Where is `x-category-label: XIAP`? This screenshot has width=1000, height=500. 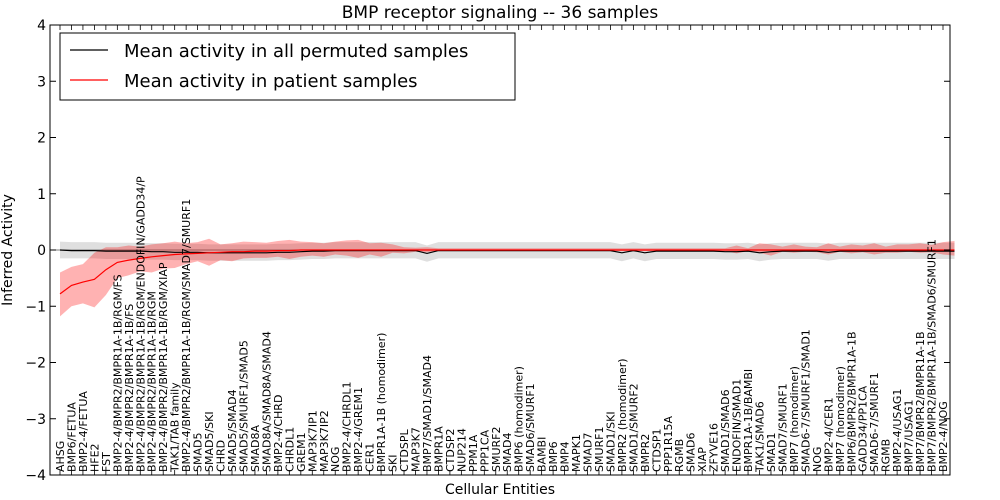
x-category-label: XIAP is located at coordinates (702, 459).